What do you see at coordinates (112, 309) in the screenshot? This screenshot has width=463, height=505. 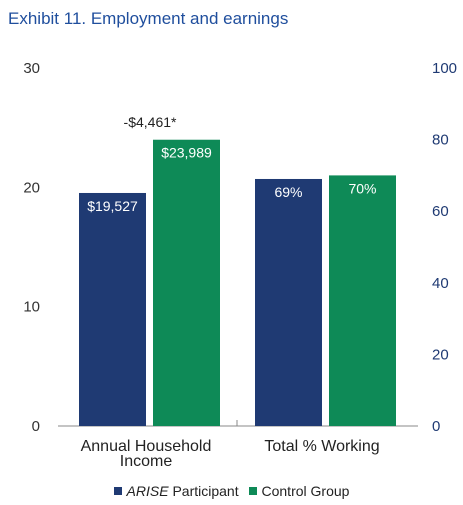 I see `bar-annual-household-income-arise-participant` at bounding box center [112, 309].